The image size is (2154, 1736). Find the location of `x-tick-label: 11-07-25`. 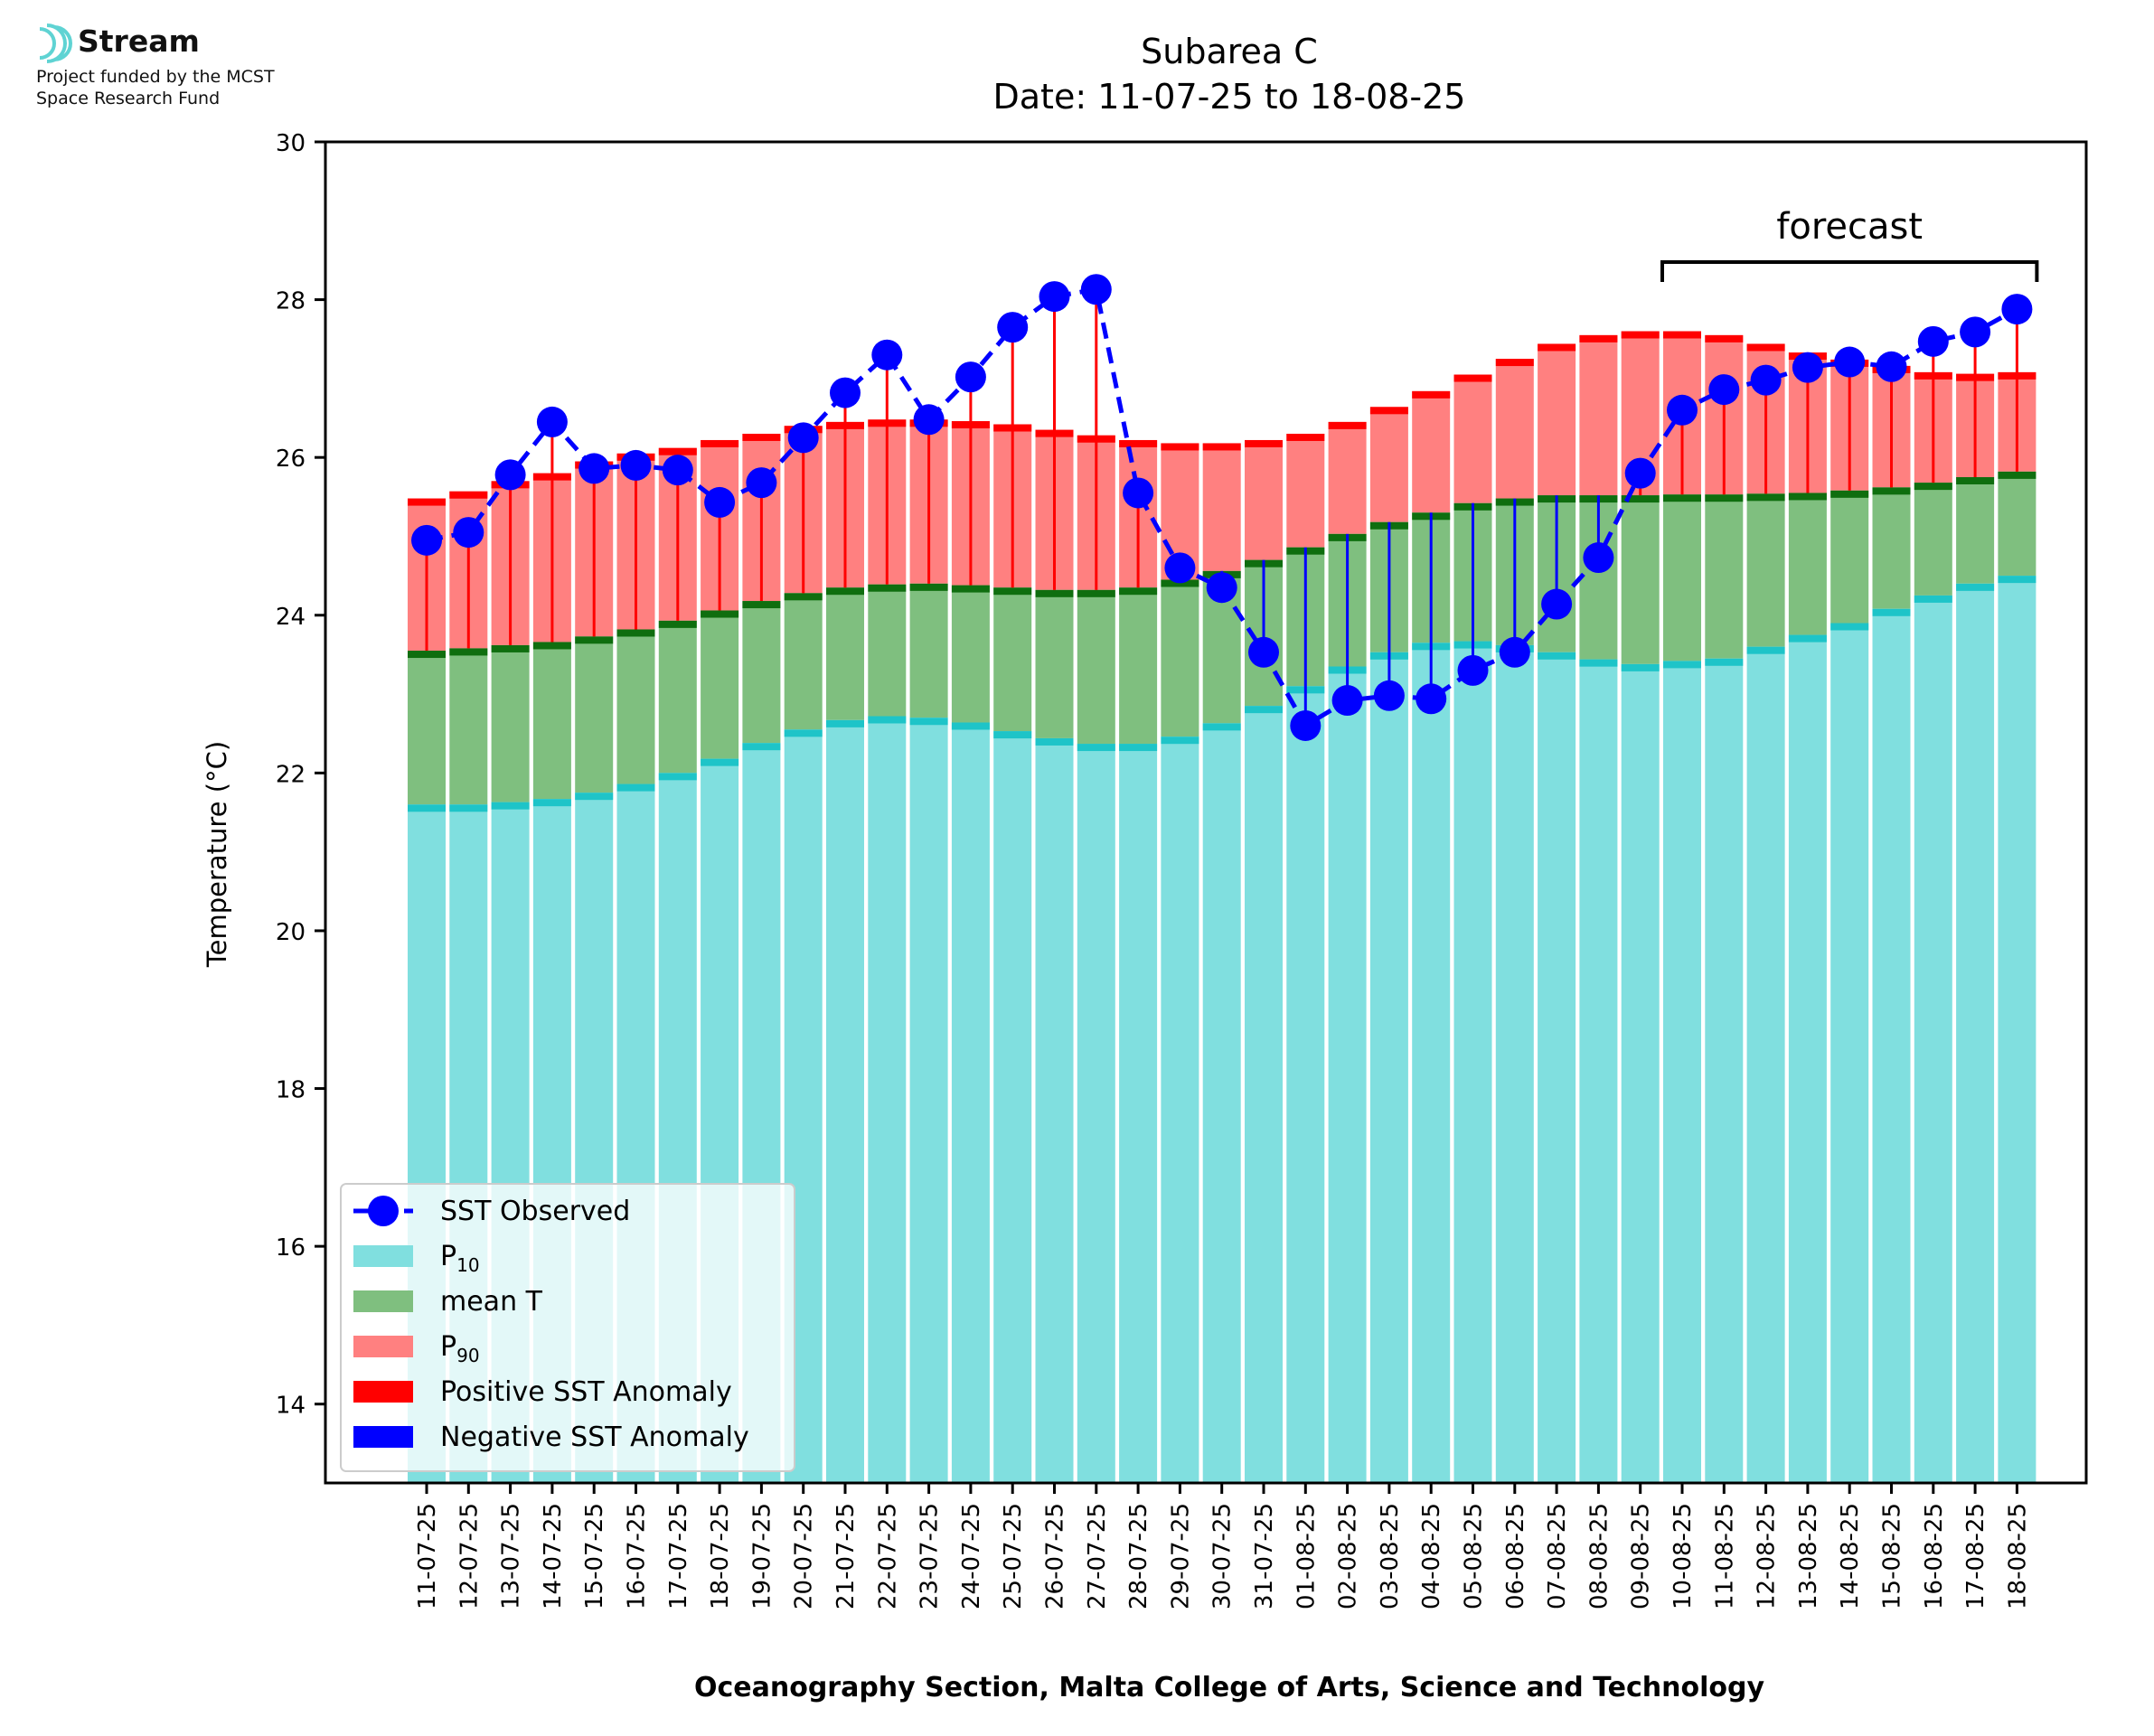

x-tick-label: 11-07-25 is located at coordinates (427, 1556).